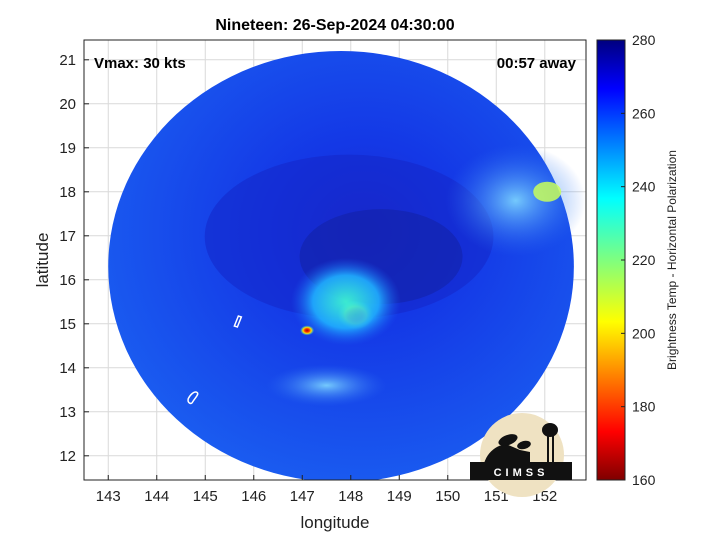 This screenshot has height=540, width=720. What do you see at coordinates (67, 456) in the screenshot?
I see `y-tick-label: 12` at bounding box center [67, 456].